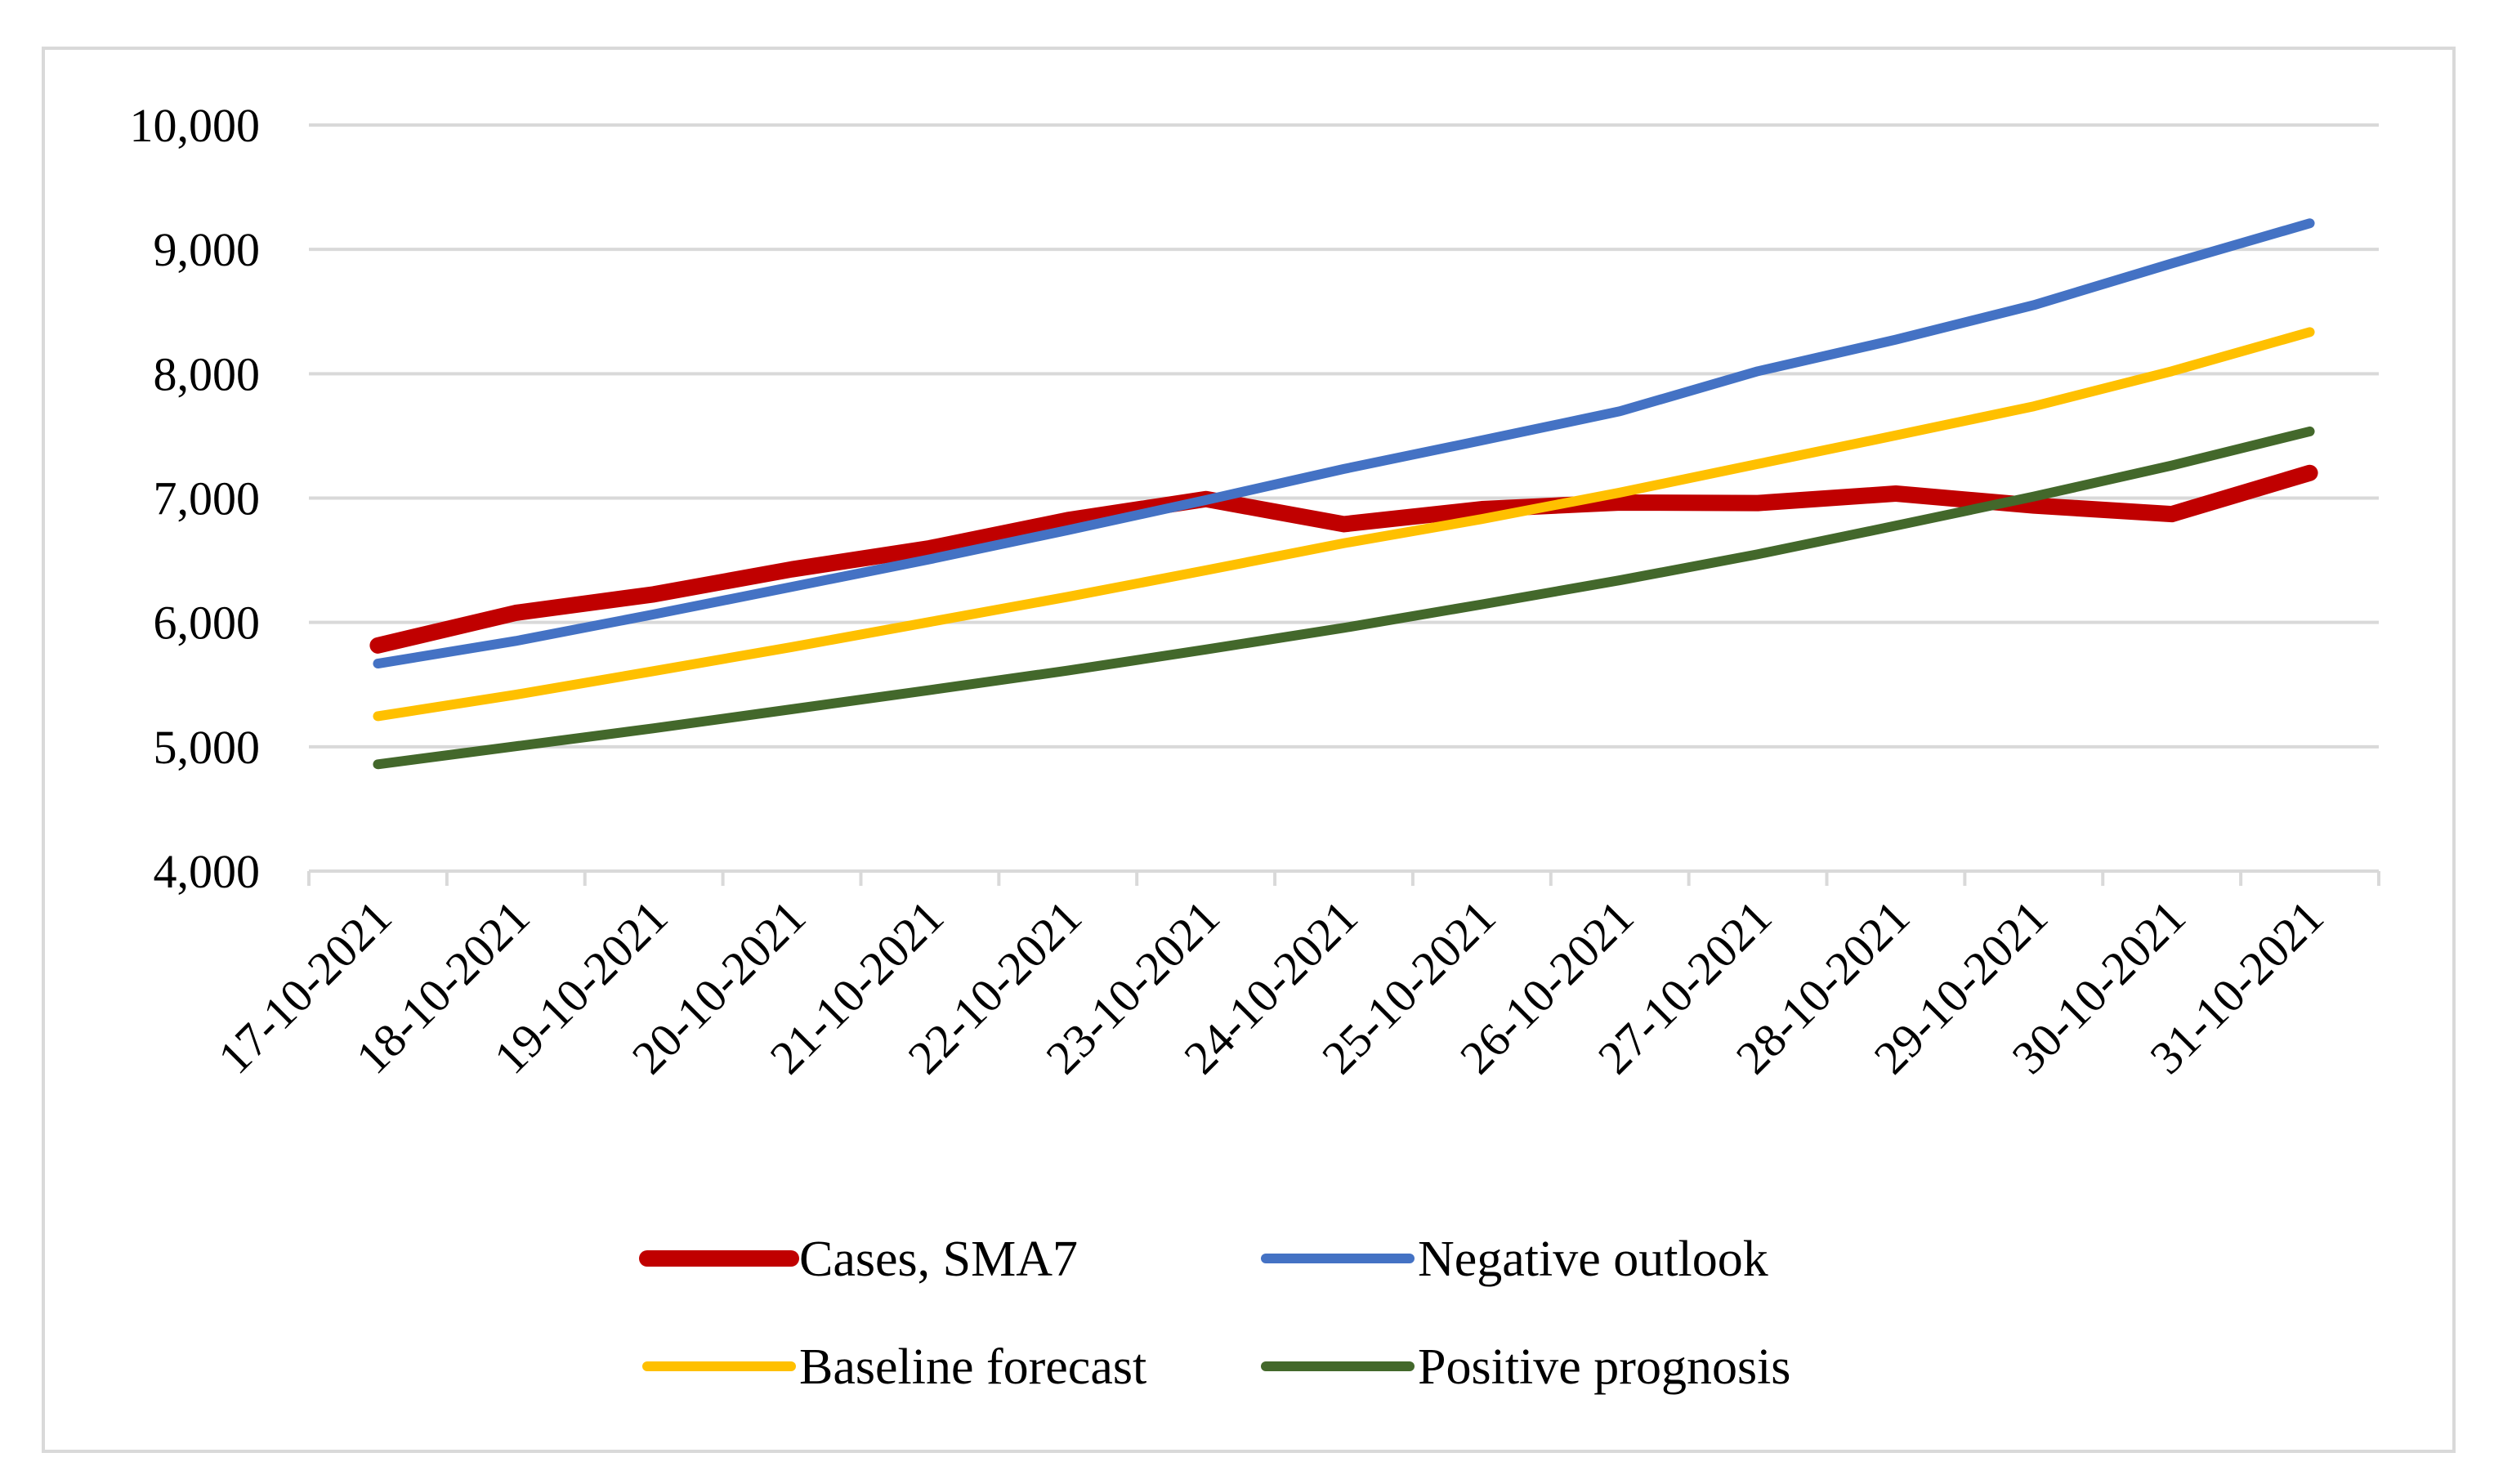  What do you see at coordinates (207, 747) in the screenshot?
I see `y-tick-label: 5,000` at bounding box center [207, 747].